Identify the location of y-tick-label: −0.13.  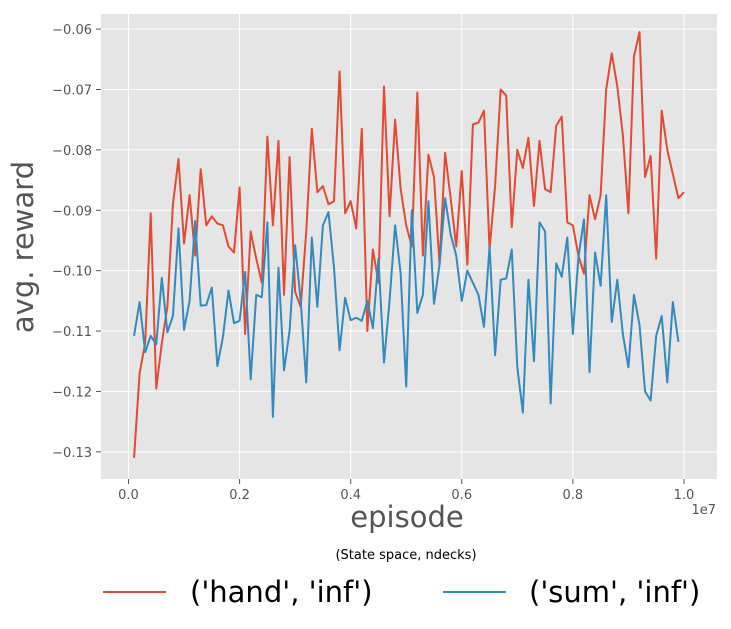
(72, 453).